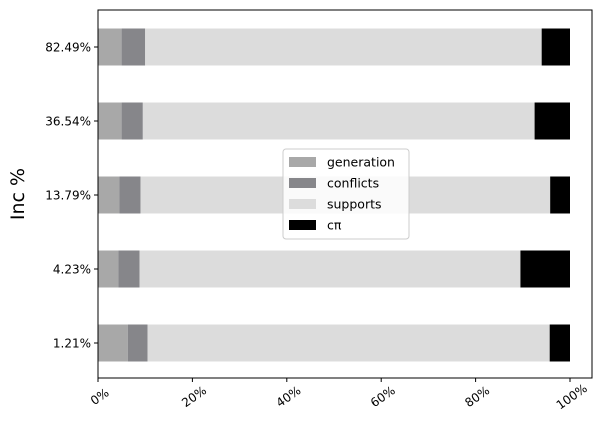 Image resolution: width=604 pixels, height=431 pixels. I want to click on bar-segment-cπ-3, so click(560, 195).